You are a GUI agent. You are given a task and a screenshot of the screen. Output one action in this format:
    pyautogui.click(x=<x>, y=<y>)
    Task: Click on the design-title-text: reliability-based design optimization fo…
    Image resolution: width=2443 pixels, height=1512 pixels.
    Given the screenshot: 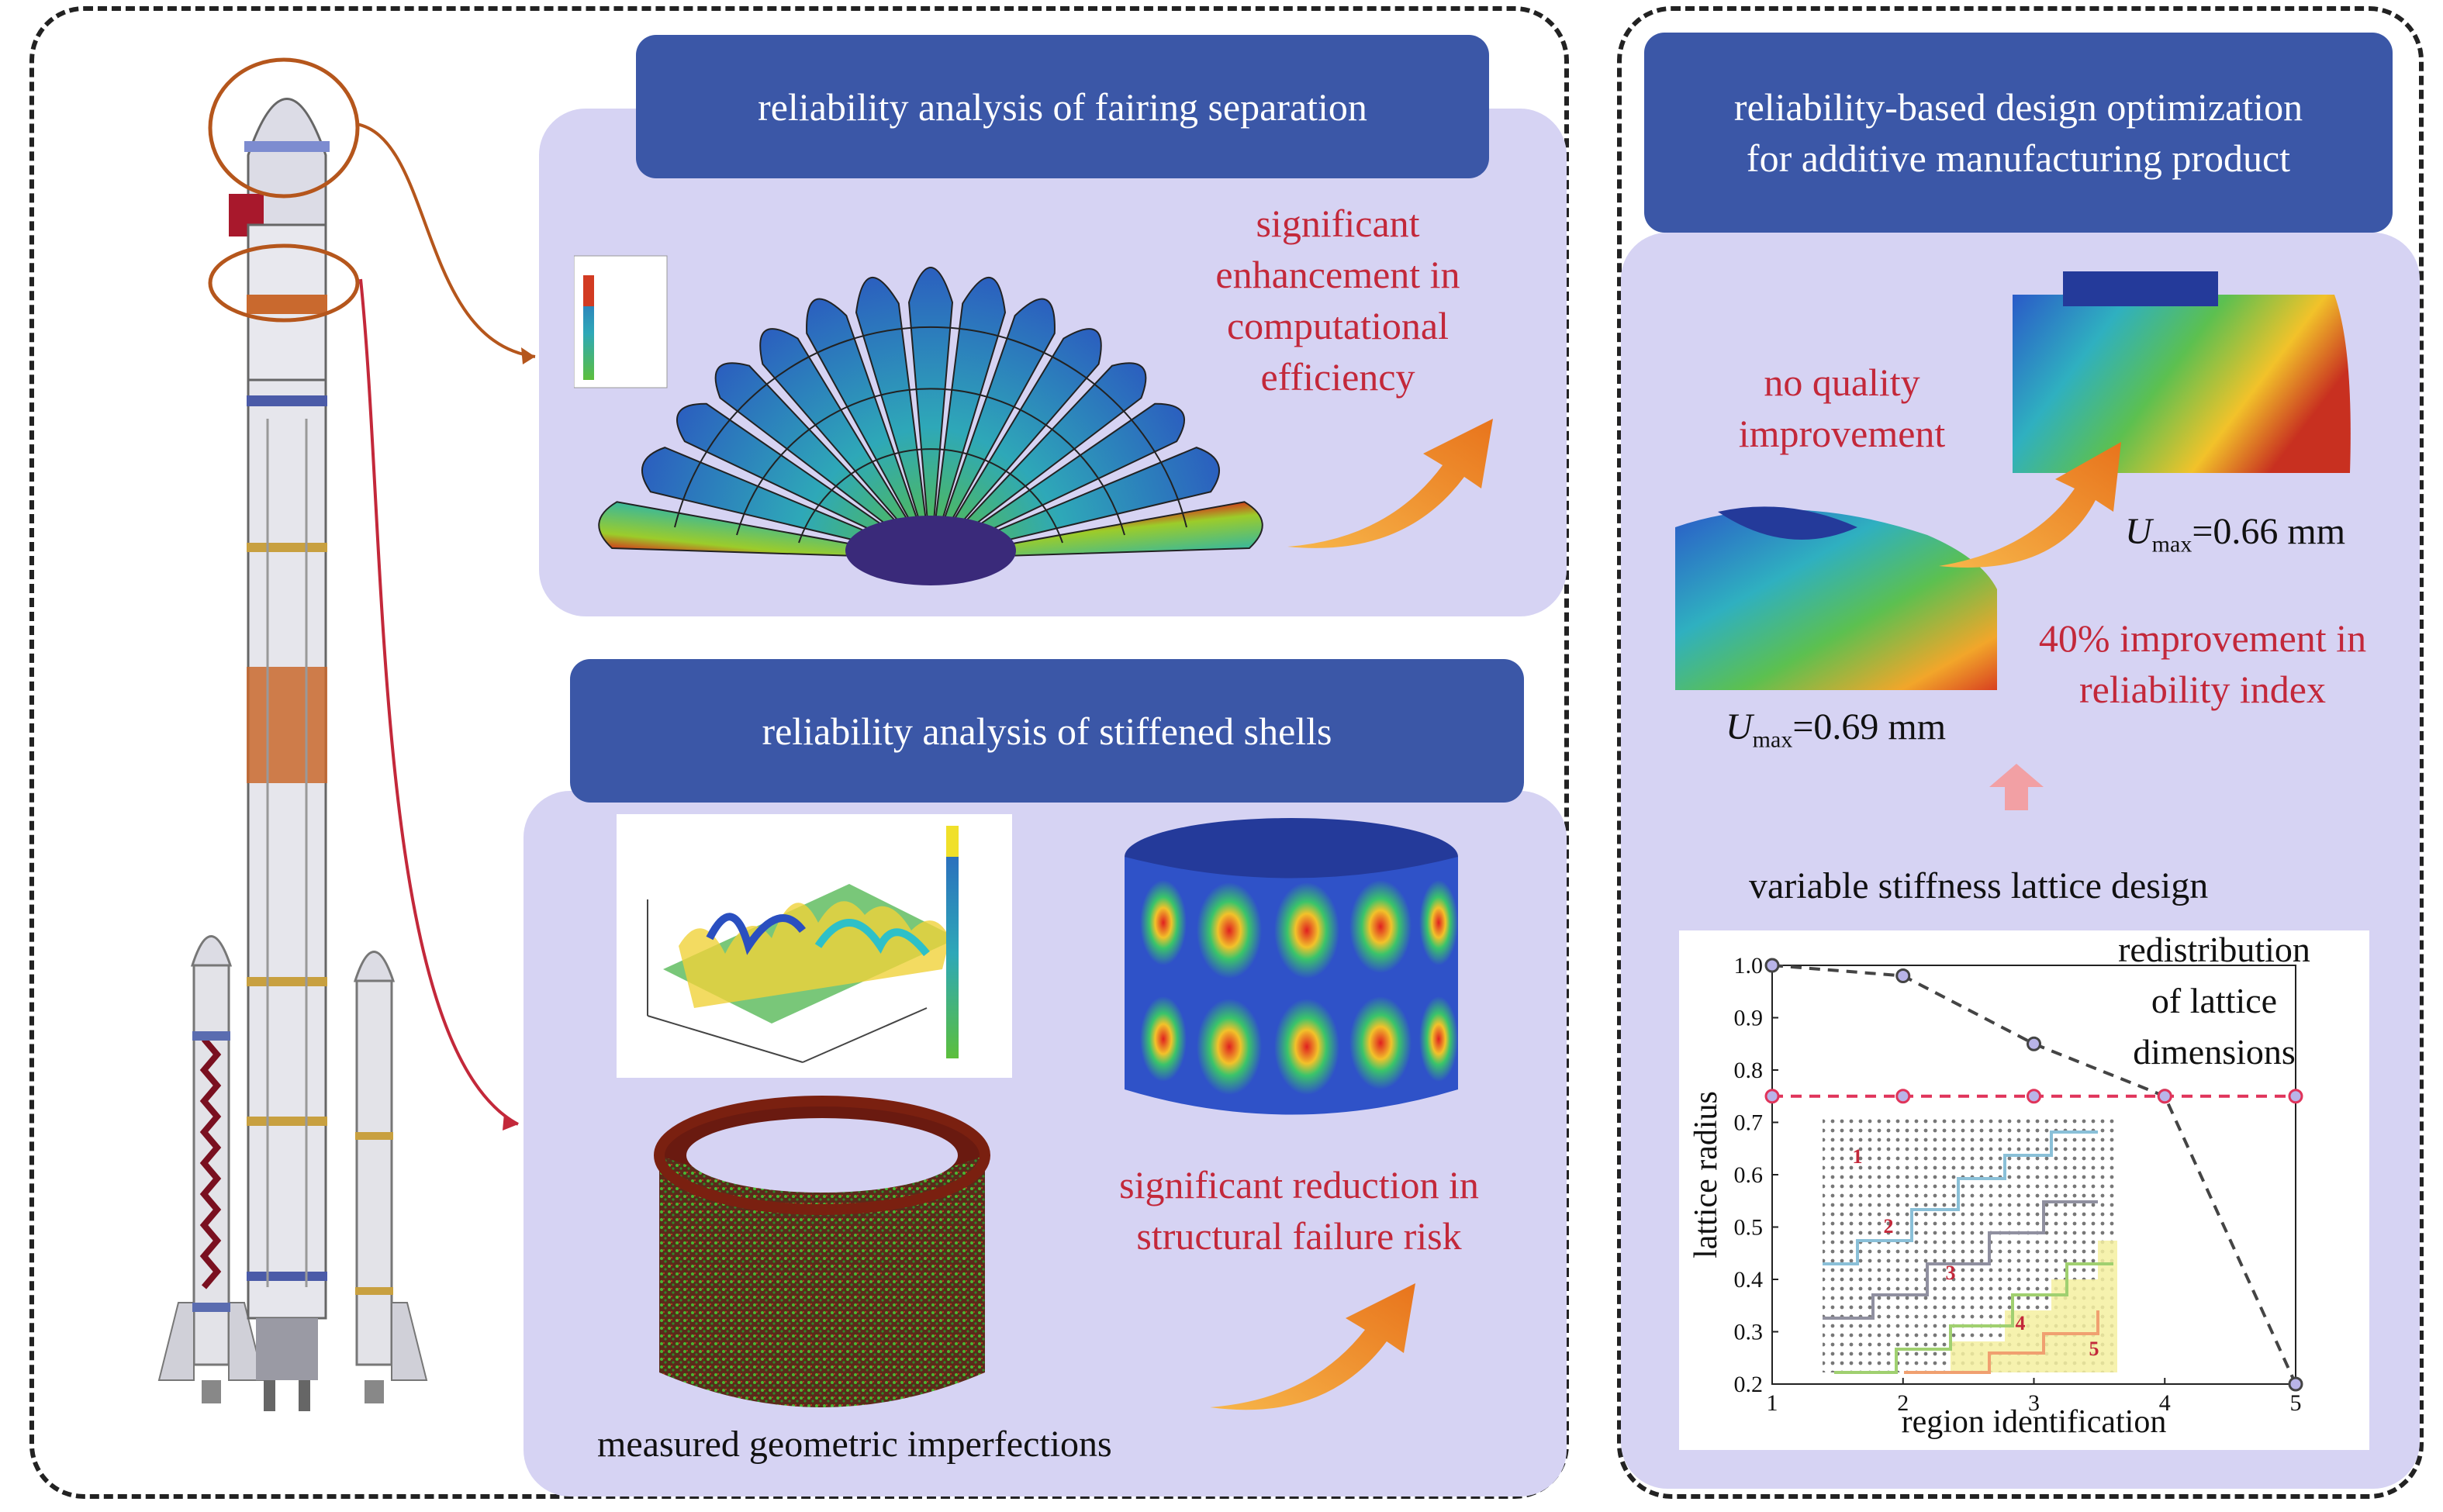 What is the action you would take?
    pyautogui.click(x=2018, y=132)
    